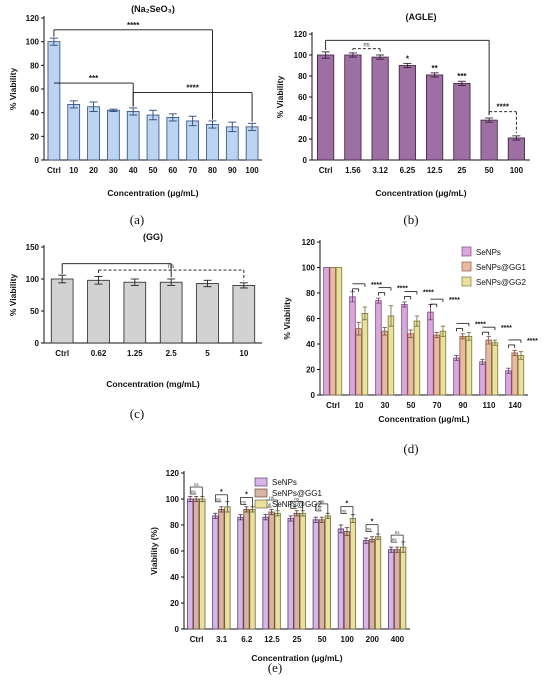  Describe the element at coordinates (99, 353) in the screenshot. I see `x-tick-label: 0.62` at that location.